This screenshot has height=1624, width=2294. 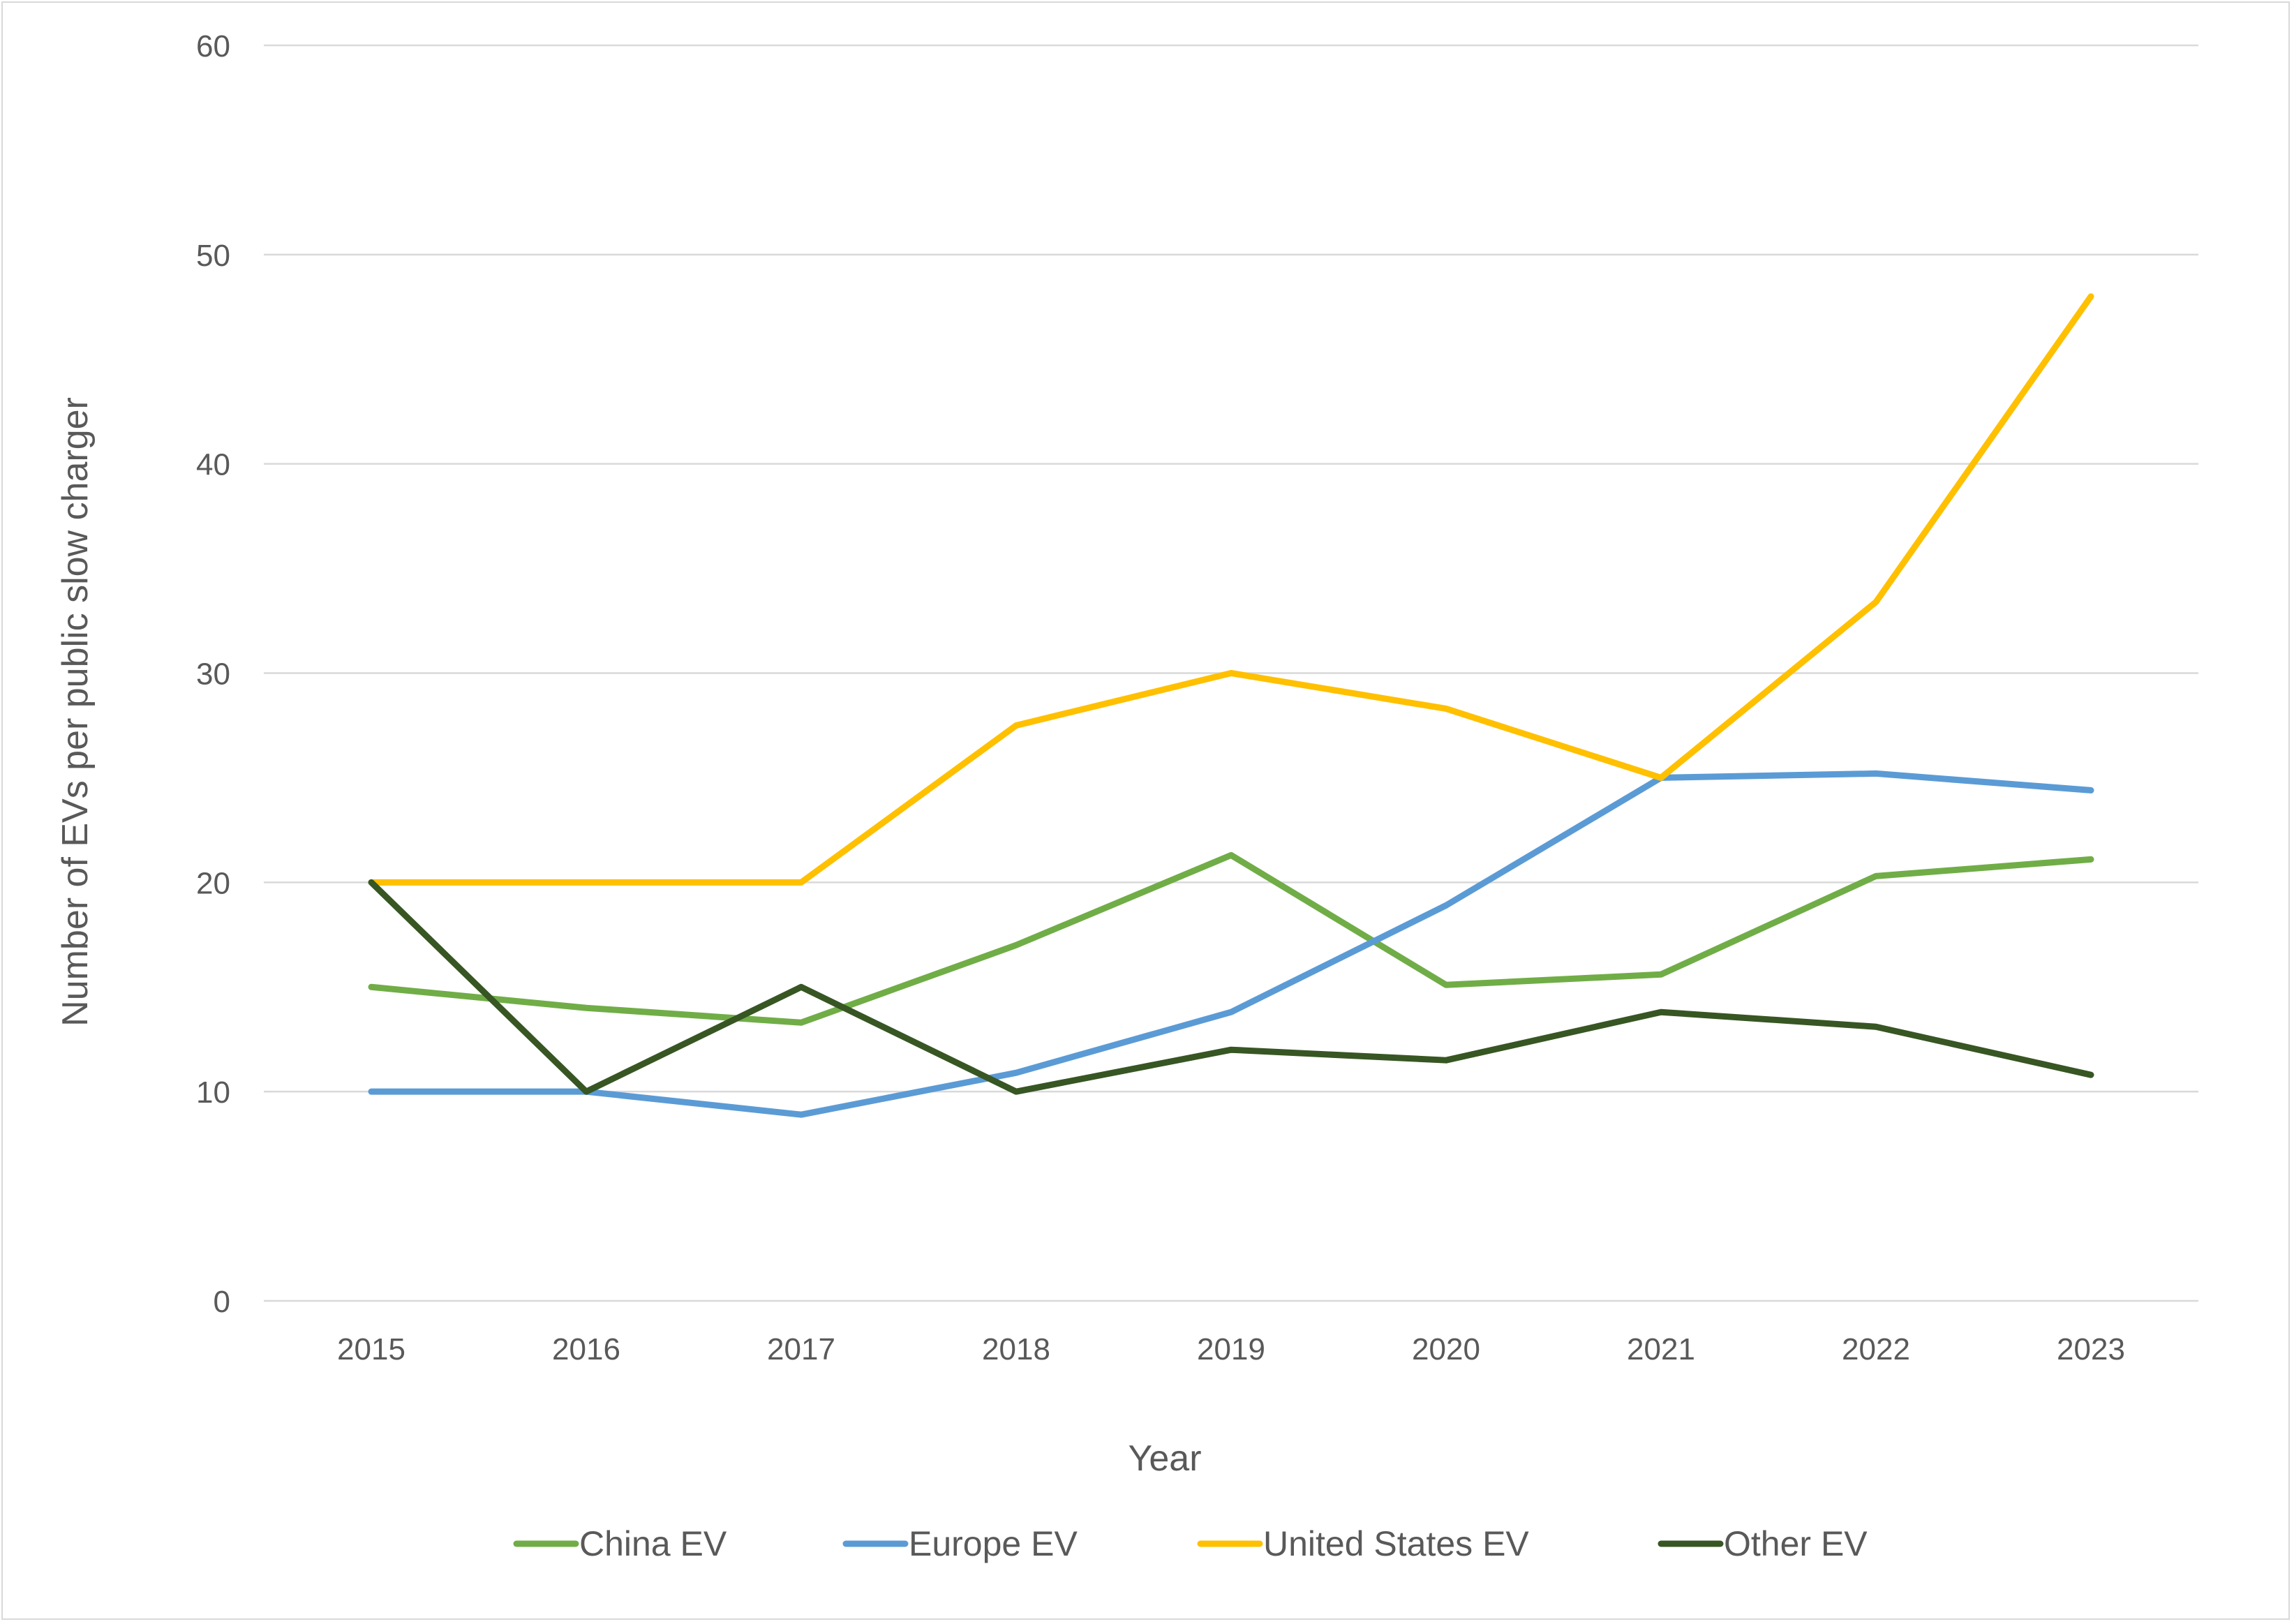 What do you see at coordinates (653, 1543) in the screenshot?
I see `legend-label-china-ev: China EV` at bounding box center [653, 1543].